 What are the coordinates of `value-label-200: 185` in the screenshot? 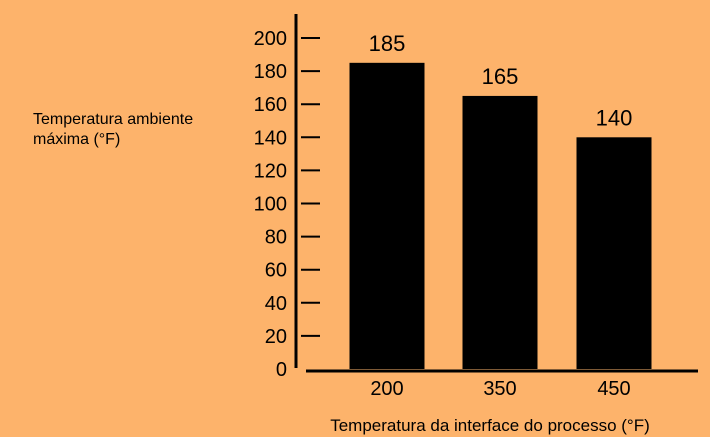 It's located at (387, 43).